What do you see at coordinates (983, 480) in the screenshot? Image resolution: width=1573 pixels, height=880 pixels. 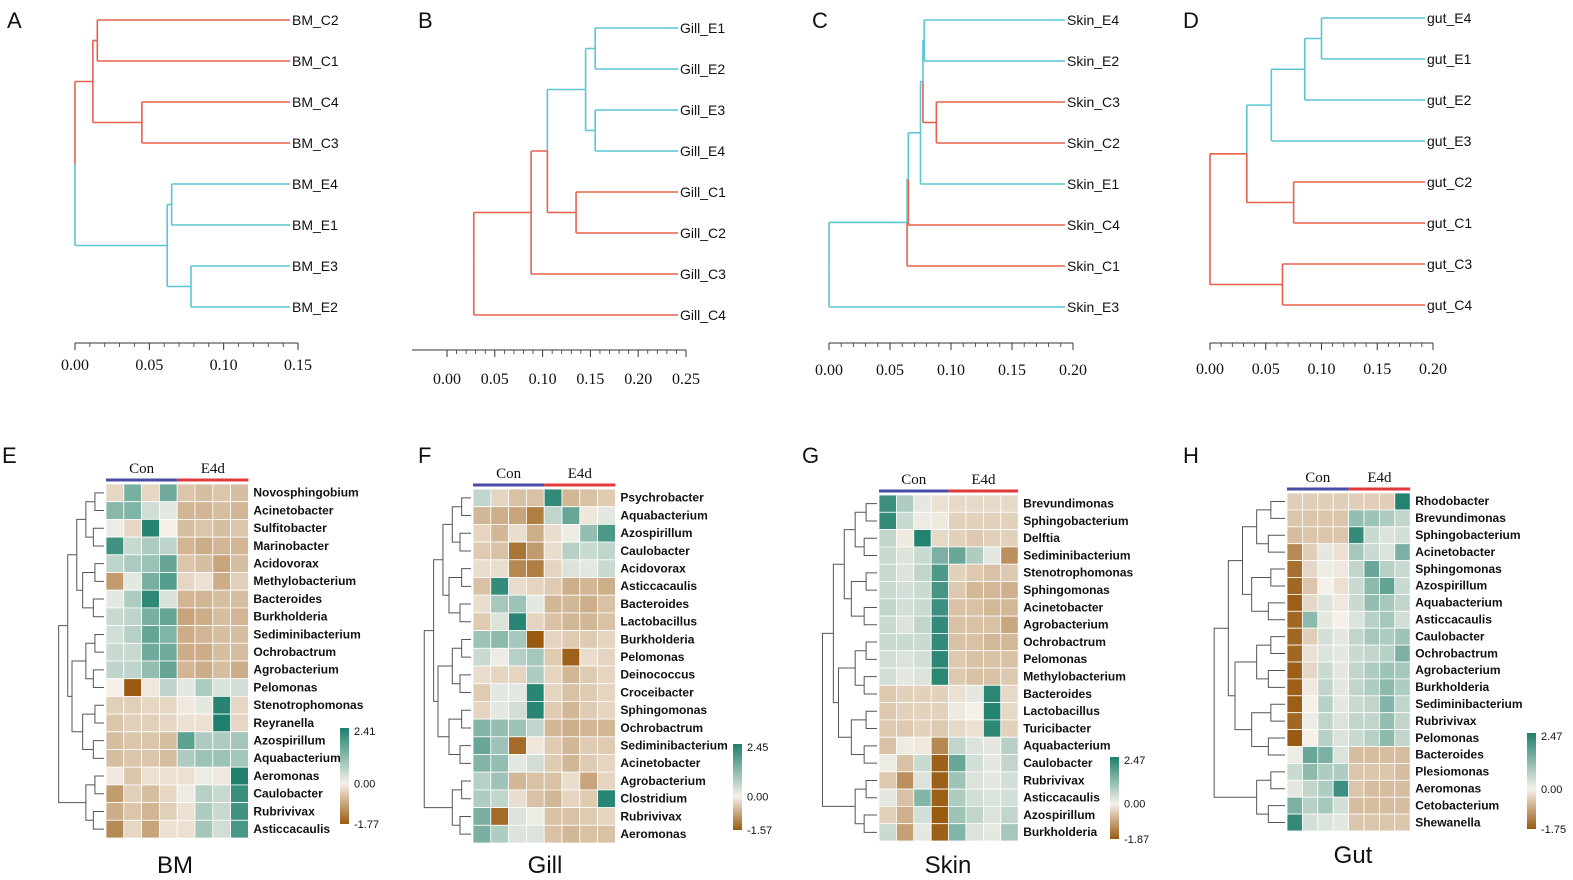 I see `group-label-e4d: E4d` at bounding box center [983, 480].